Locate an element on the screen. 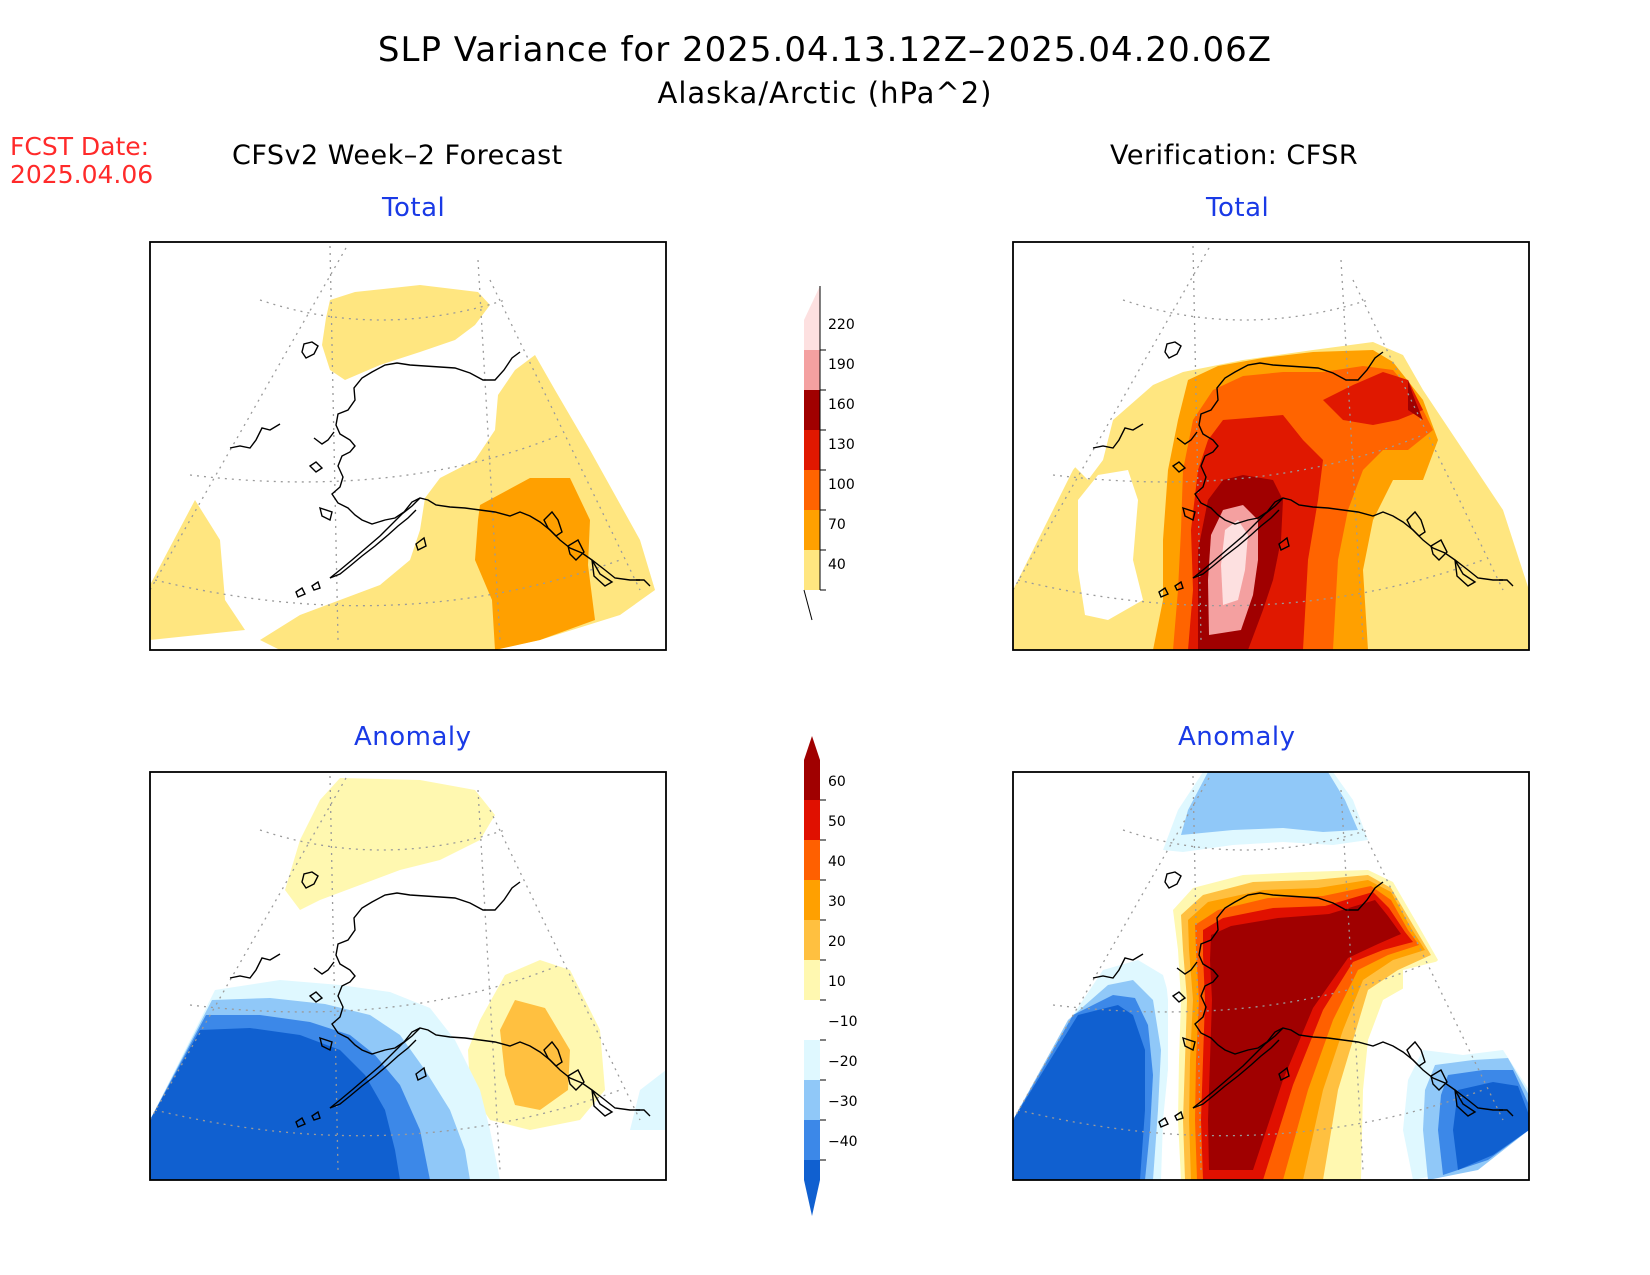  verification-anomaly-map is located at coordinates (1271, 976).